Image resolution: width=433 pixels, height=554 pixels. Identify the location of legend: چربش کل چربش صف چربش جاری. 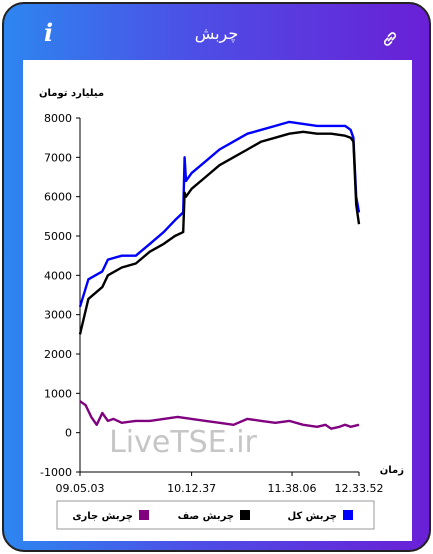
(215, 515).